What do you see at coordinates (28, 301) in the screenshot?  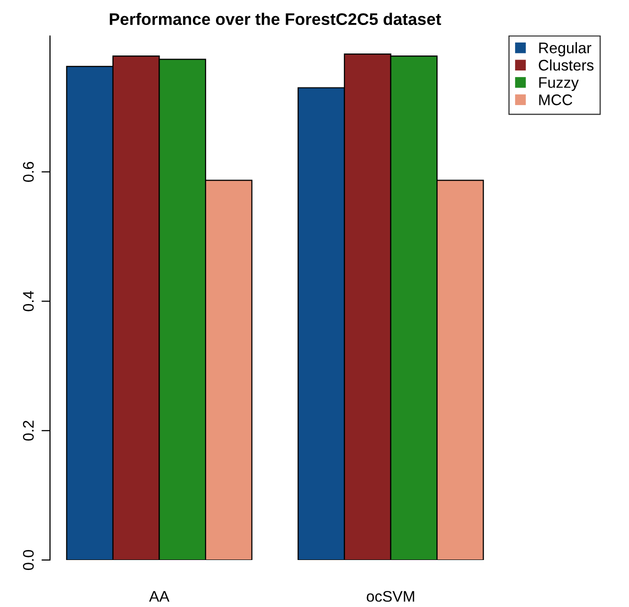 I see `y-tick-label: 0.4` at bounding box center [28, 301].